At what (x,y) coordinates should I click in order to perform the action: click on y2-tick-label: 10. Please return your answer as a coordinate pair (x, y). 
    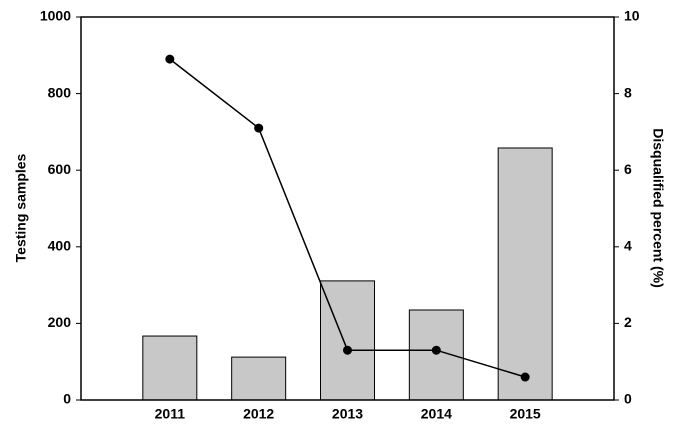
    Looking at the image, I should click on (632, 16).